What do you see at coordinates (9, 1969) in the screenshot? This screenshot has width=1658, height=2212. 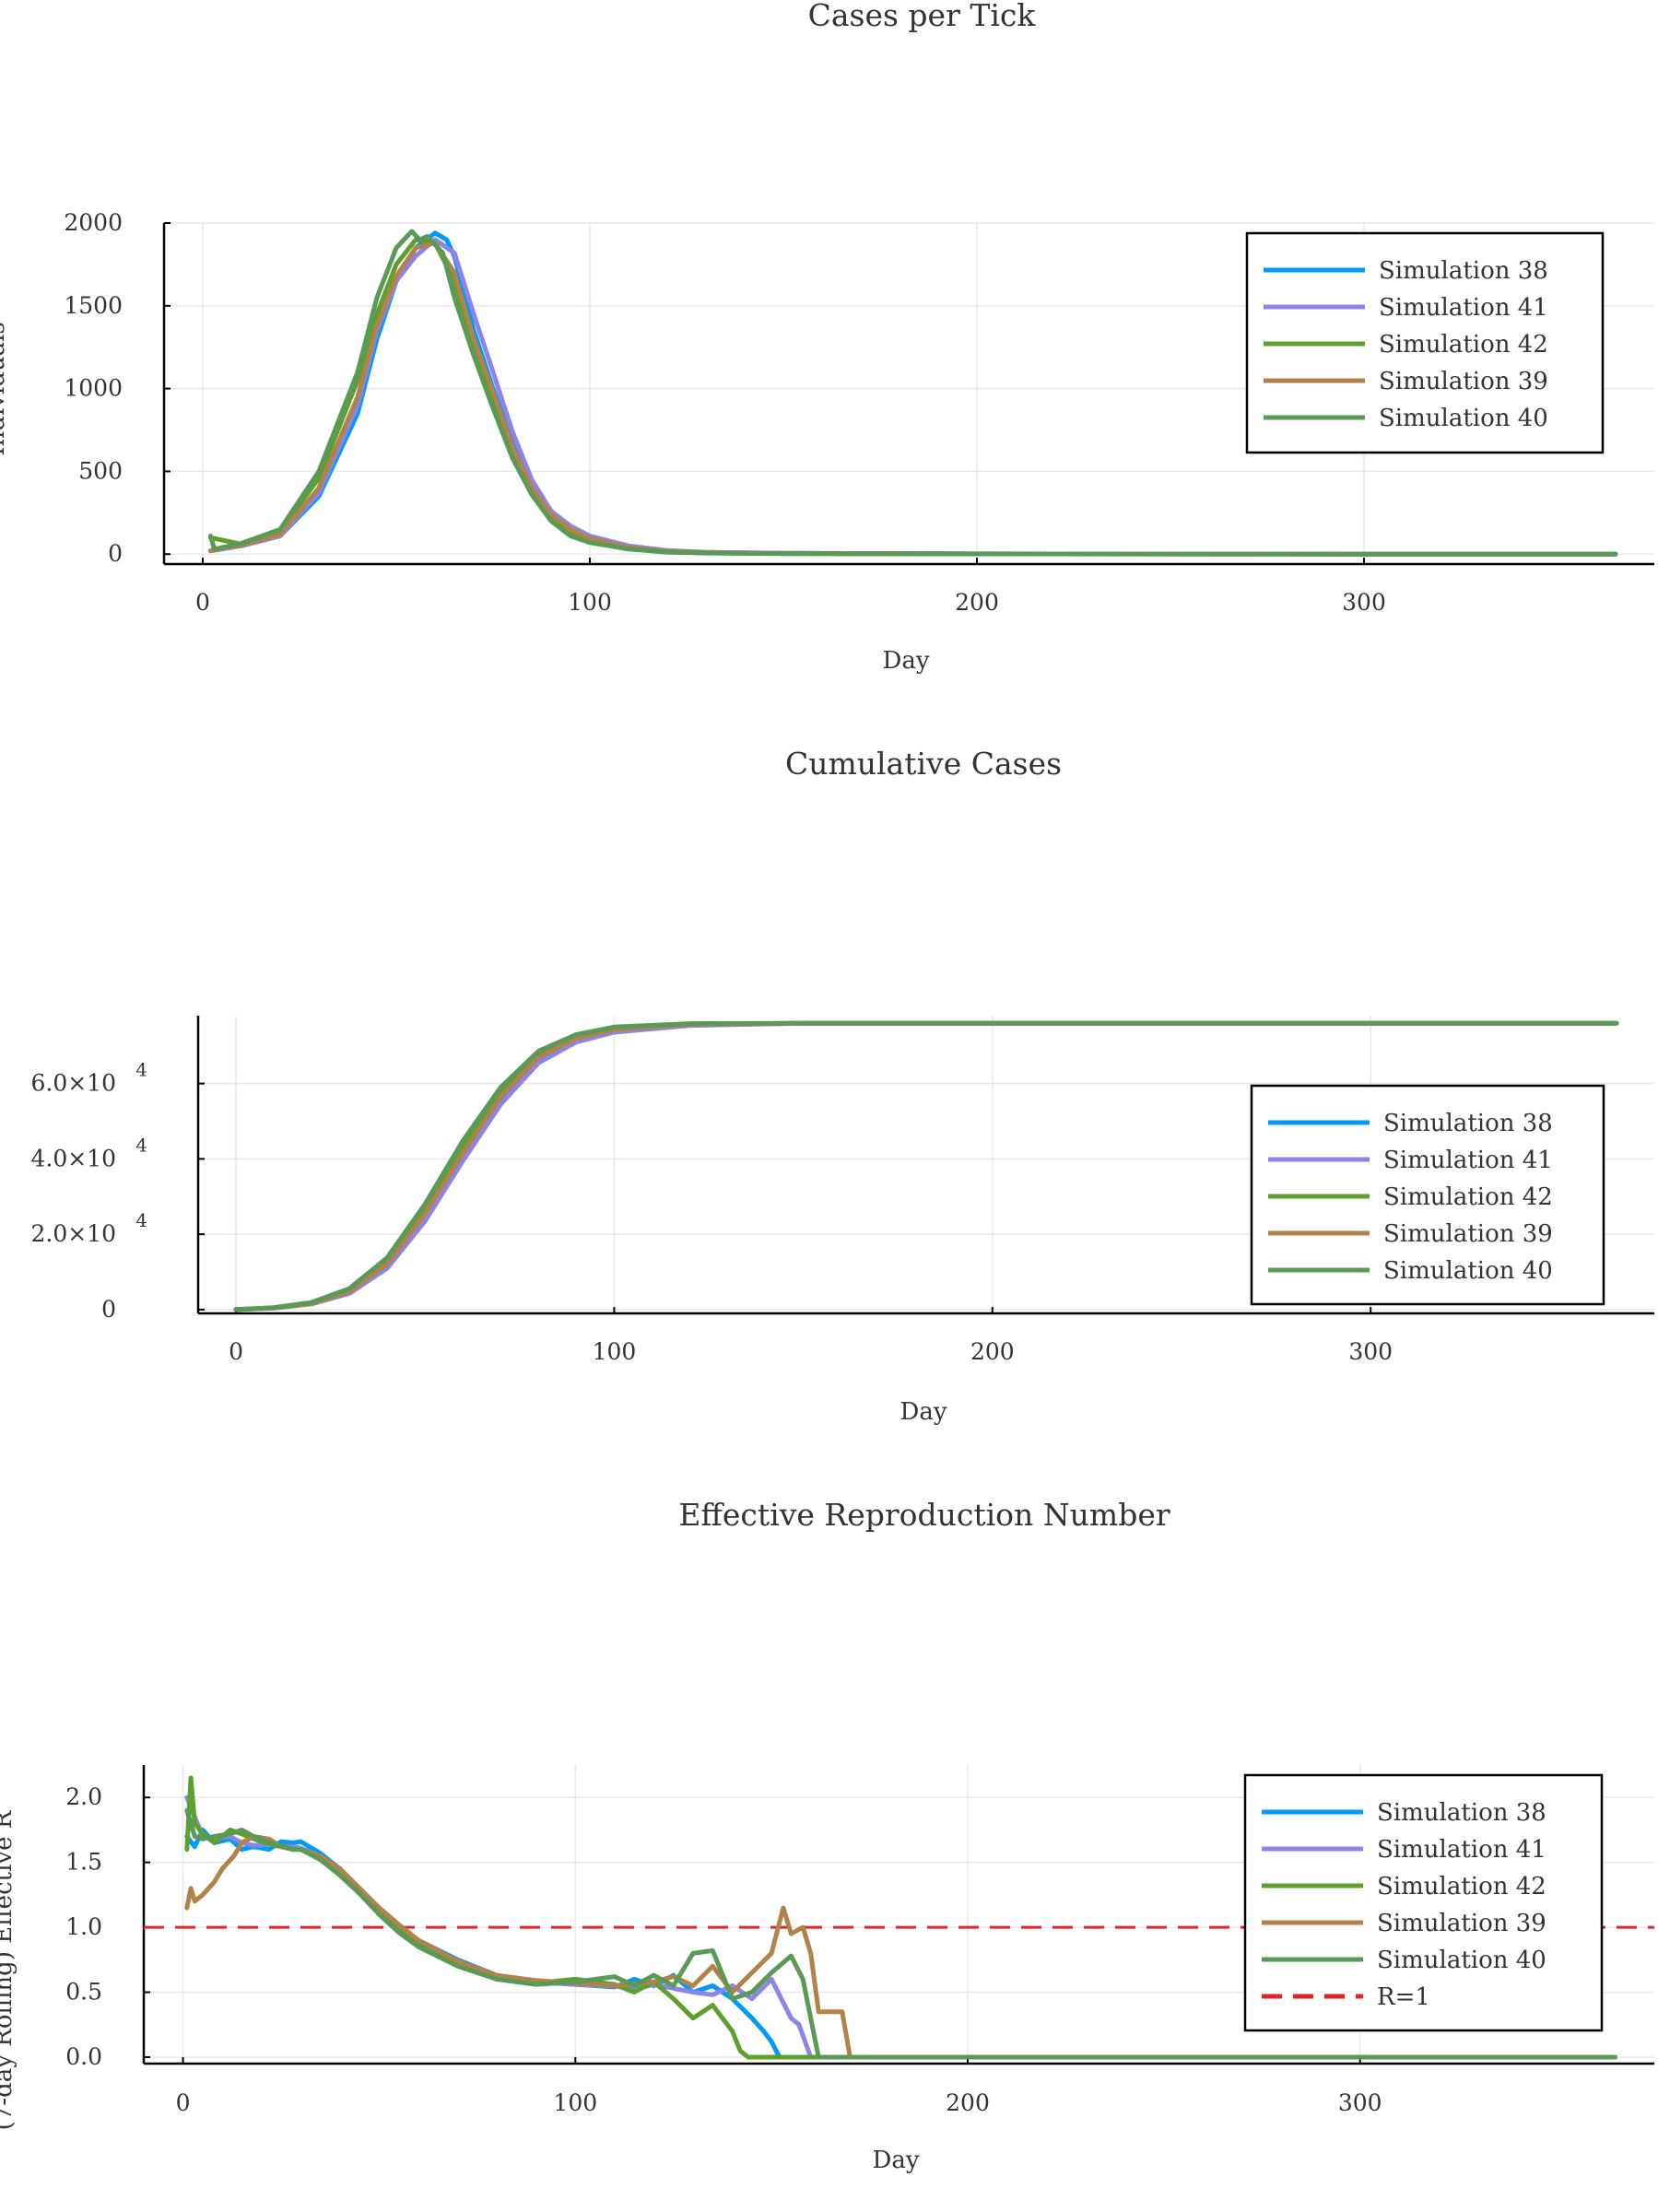 I see `y-axis-label: (7-day Rolling) Effective R` at bounding box center [9, 1969].